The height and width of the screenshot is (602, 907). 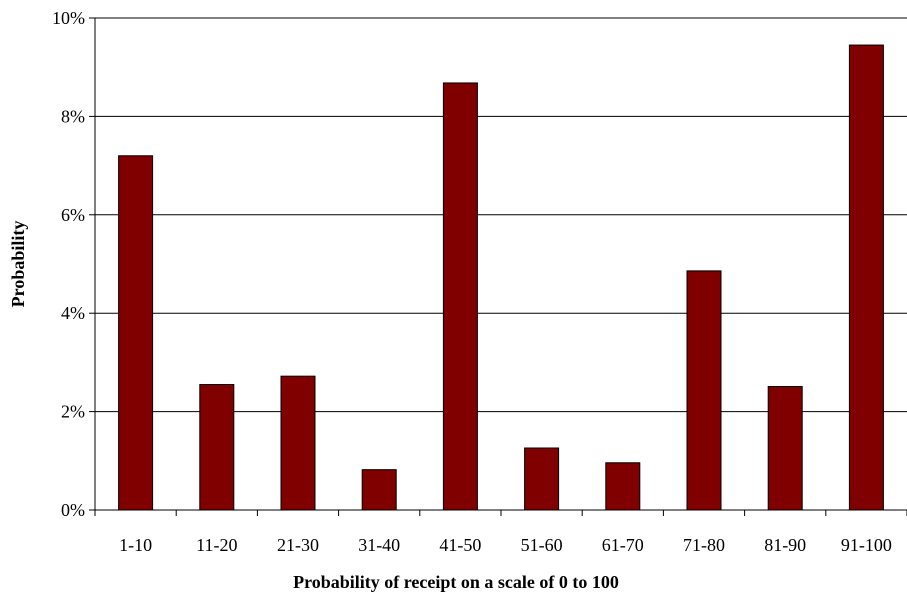 What do you see at coordinates (379, 545) in the screenshot?
I see `x-tick-label: 31-40` at bounding box center [379, 545].